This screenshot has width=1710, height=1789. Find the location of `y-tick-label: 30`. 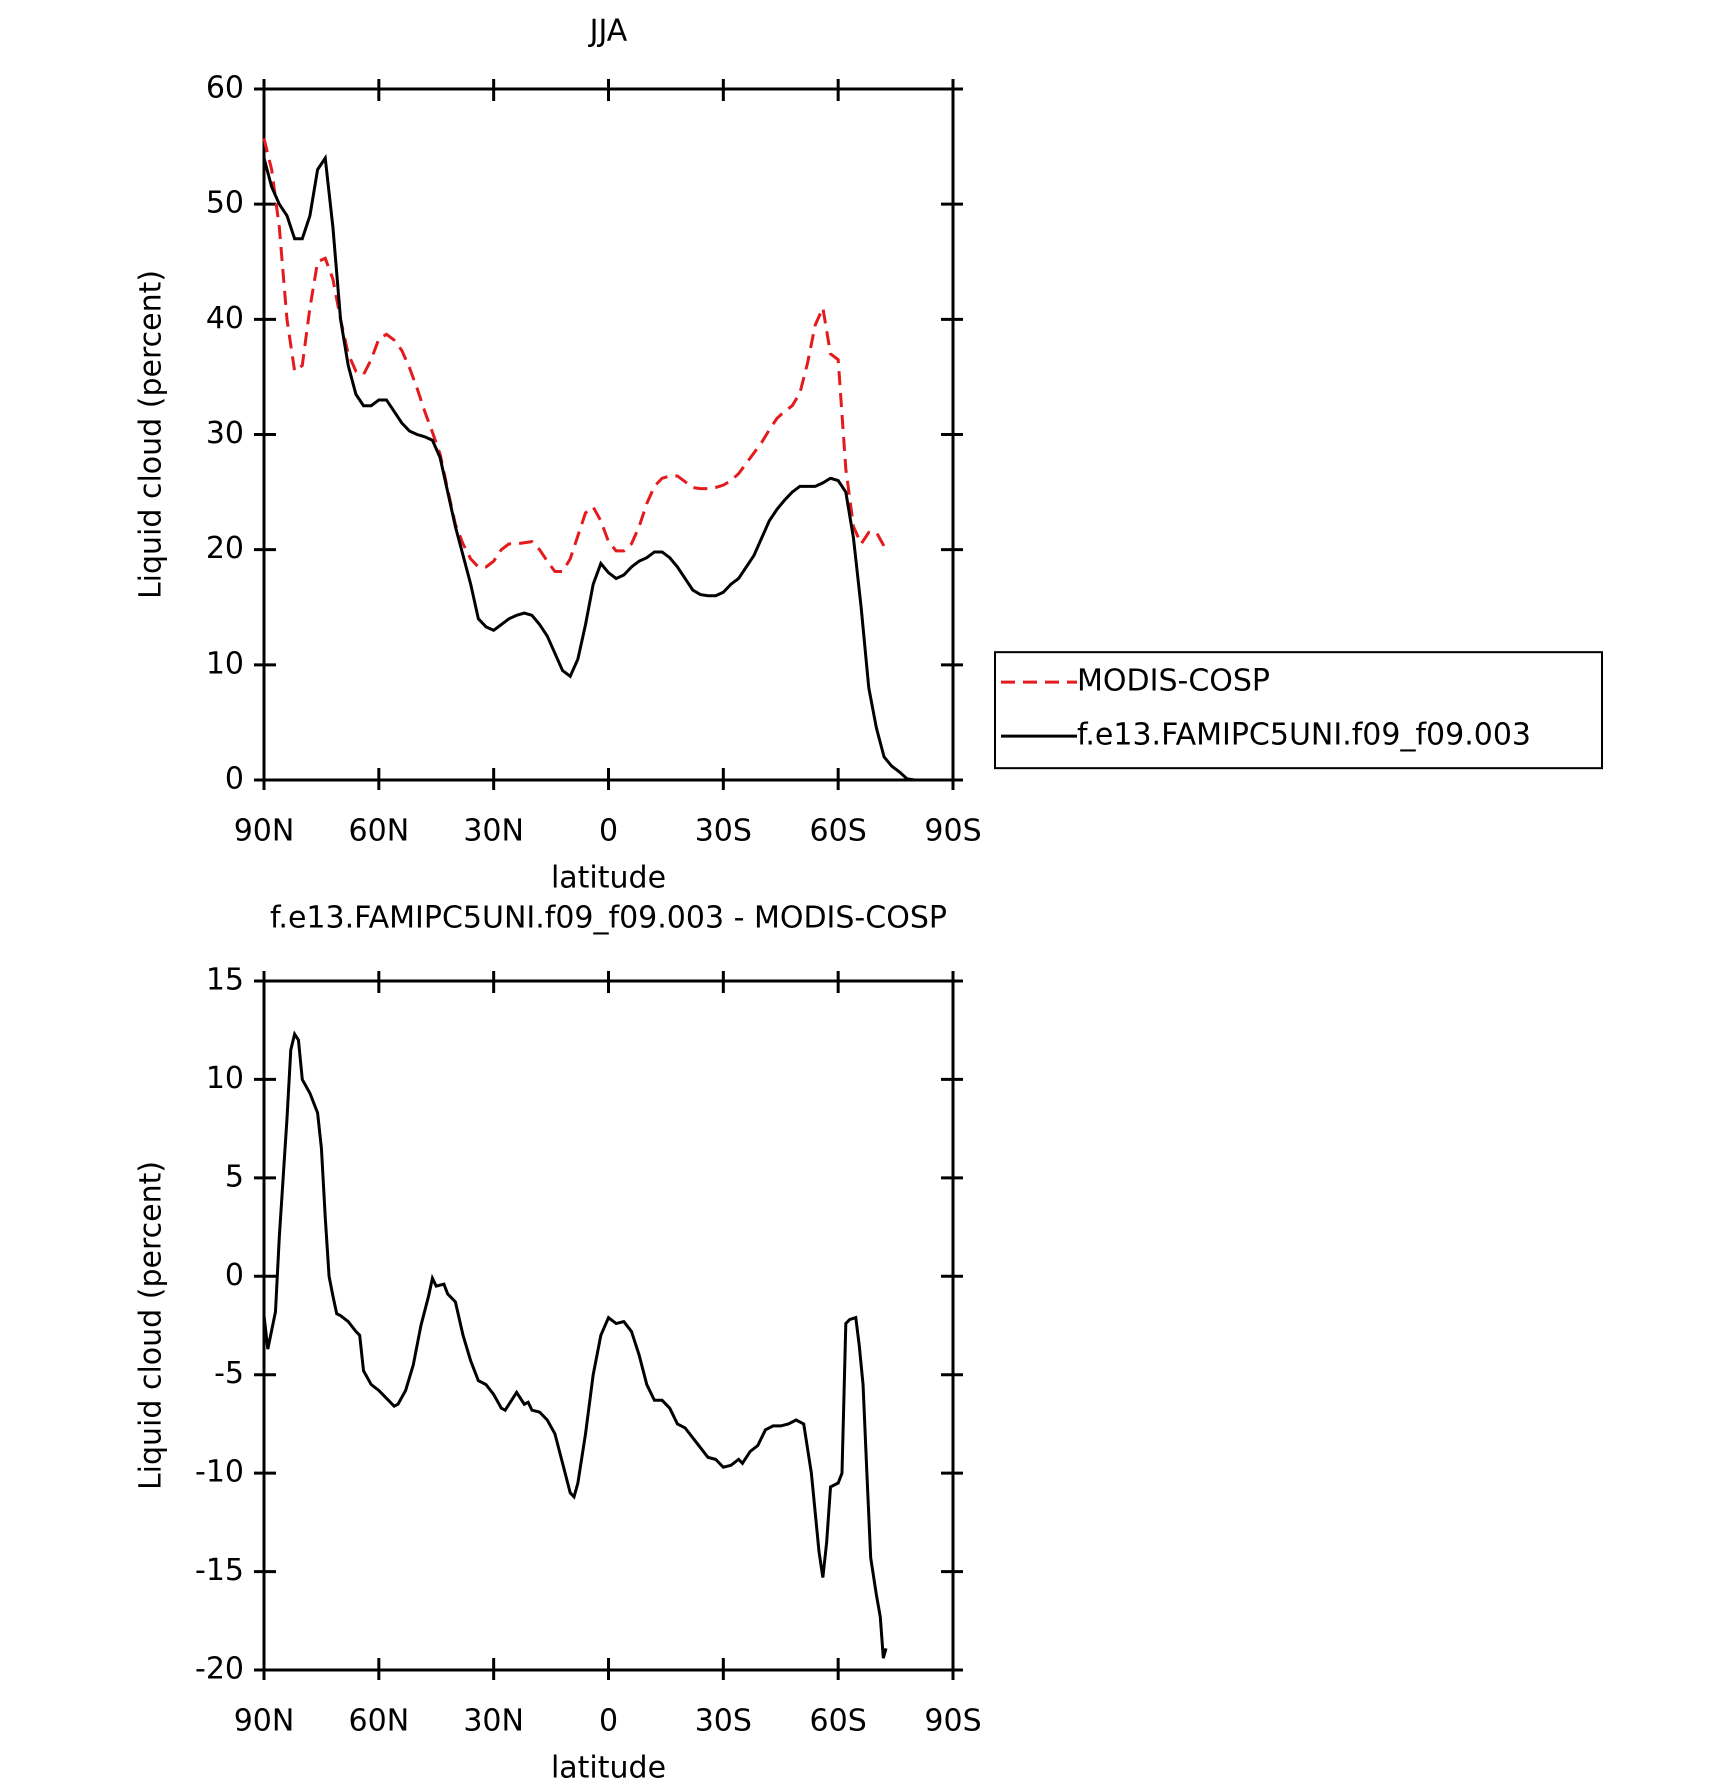

y-tick-label: 30 is located at coordinates (225, 433).